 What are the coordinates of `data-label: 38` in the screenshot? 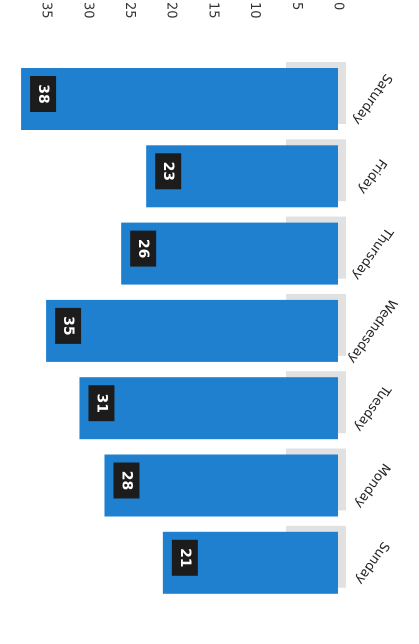 It's located at (43, 93).